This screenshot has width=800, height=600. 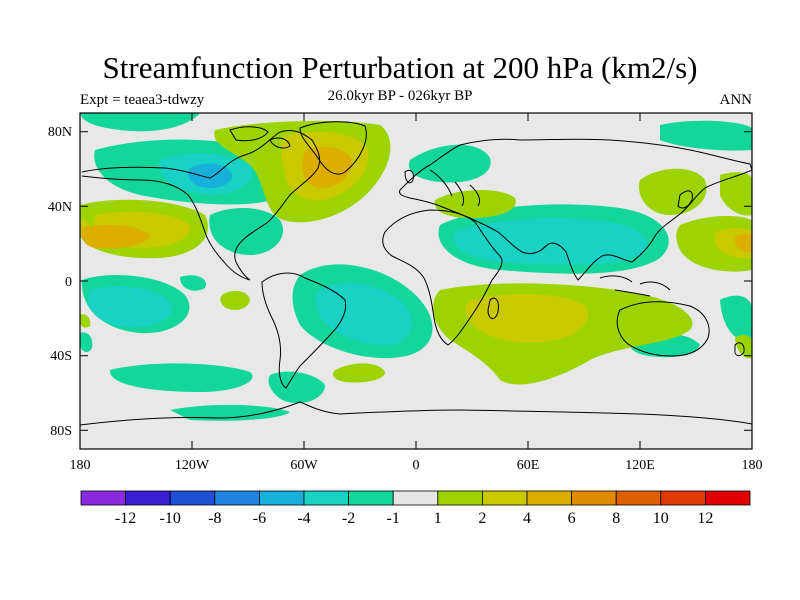 What do you see at coordinates (260, 137) in the screenshot?
I see `coastline-arctic-islands` at bounding box center [260, 137].